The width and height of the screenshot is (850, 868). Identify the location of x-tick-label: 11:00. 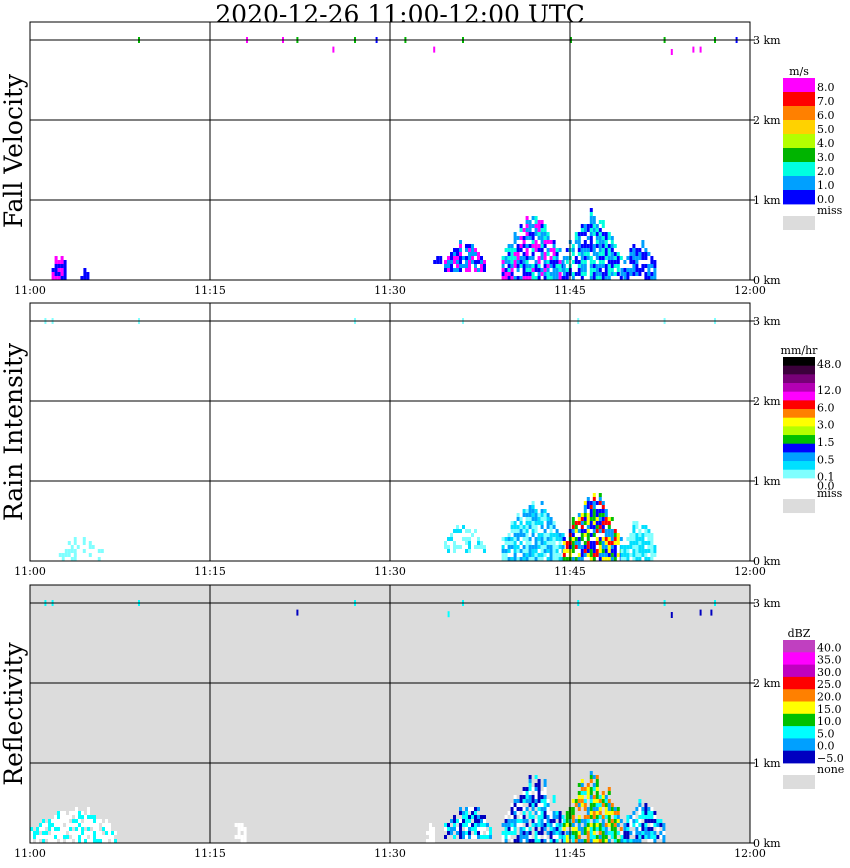
(30, 853).